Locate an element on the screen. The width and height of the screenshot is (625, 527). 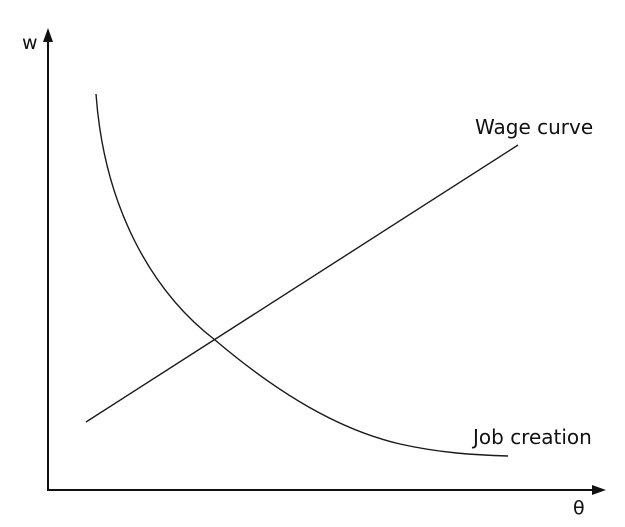
wage-curve-label: Wage curve is located at coordinates (534, 127).